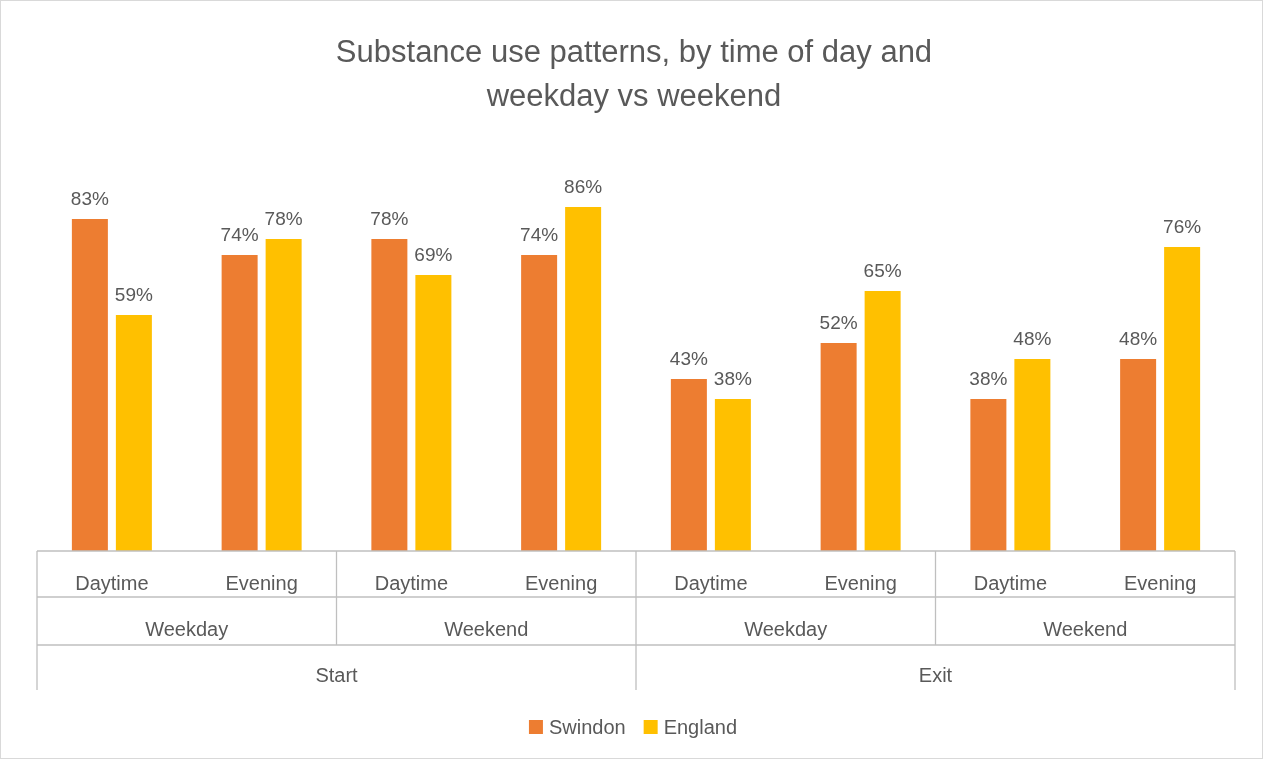  I want to click on data-label: 83%, so click(89, 198).